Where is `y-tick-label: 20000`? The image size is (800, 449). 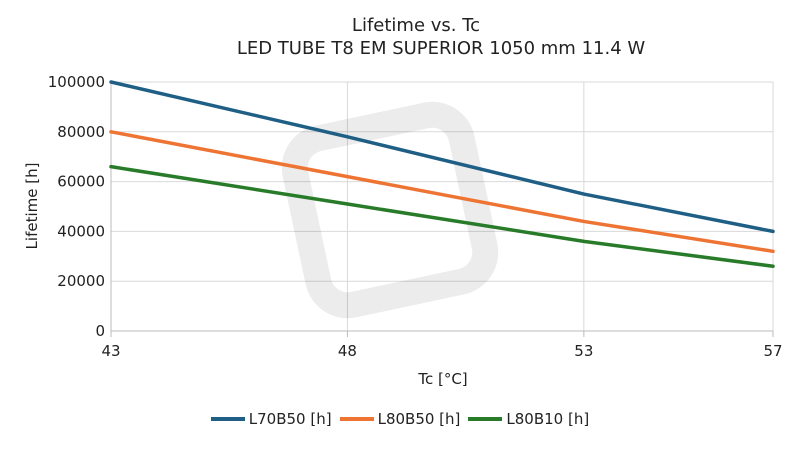 y-tick-label: 20000 is located at coordinates (81, 281).